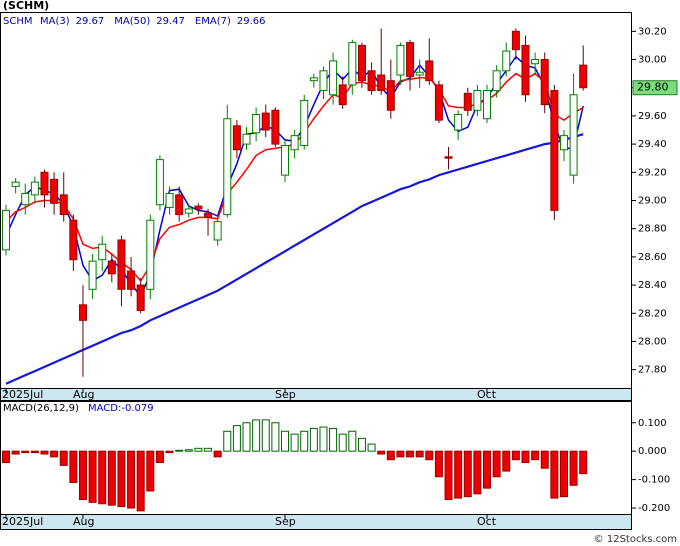  I want to click on y-tick-label: 28.20, so click(652, 313).